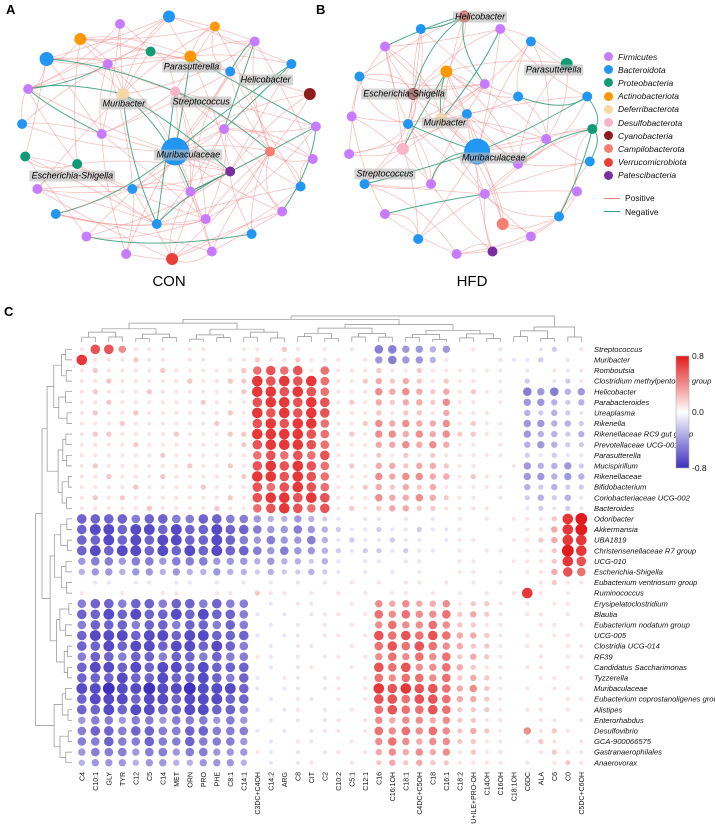 The height and width of the screenshot is (824, 715). Describe the element at coordinates (325, 776) in the screenshot. I see `col-label: C2` at that location.